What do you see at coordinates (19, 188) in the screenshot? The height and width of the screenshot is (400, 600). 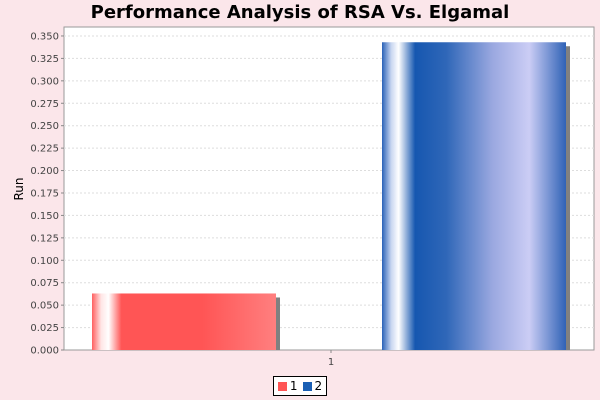 I see `y-axis-title: Run` at bounding box center [19, 188].